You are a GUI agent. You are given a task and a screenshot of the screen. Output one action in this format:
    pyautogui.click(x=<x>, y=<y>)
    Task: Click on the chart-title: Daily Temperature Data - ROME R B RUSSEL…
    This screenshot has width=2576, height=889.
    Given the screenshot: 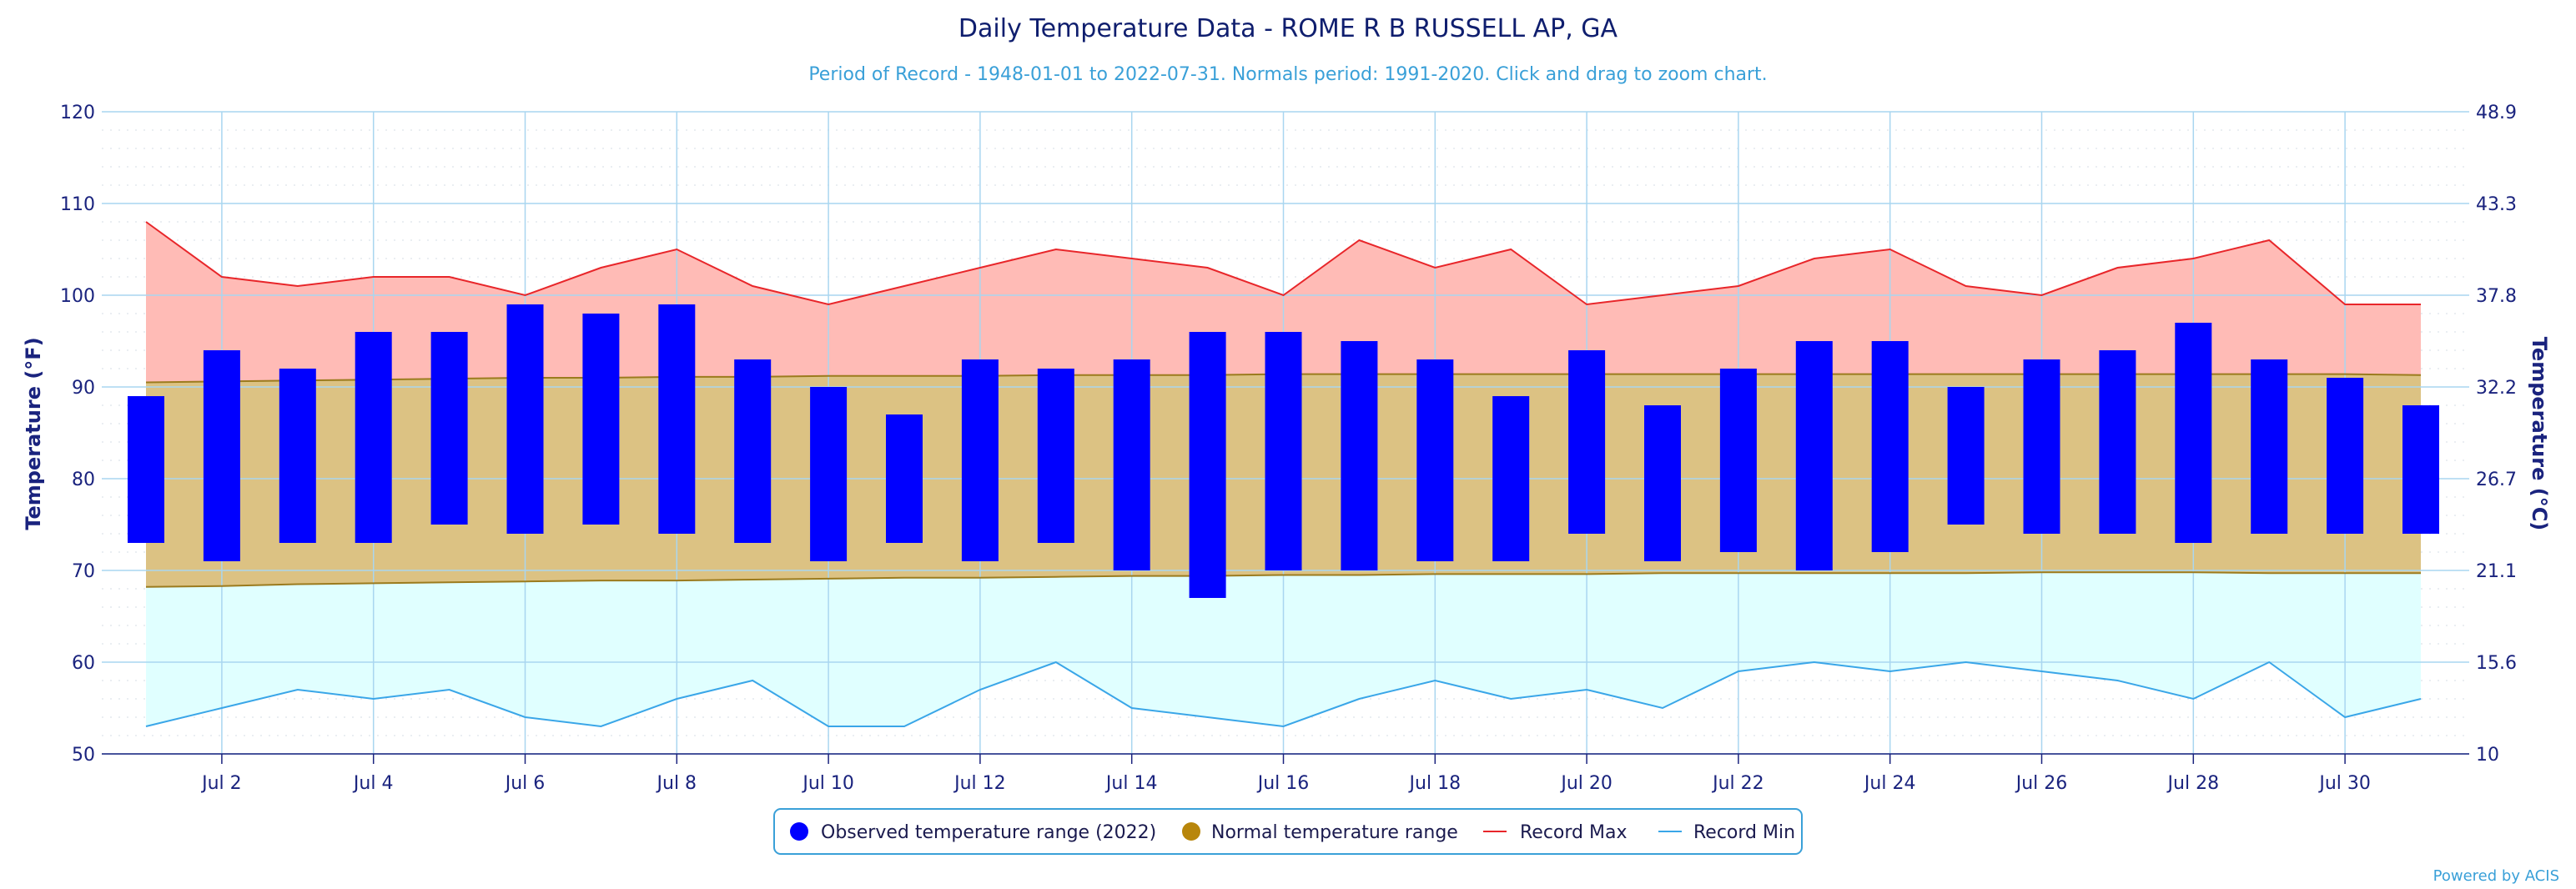 What is the action you would take?
    pyautogui.click(x=1288, y=29)
    